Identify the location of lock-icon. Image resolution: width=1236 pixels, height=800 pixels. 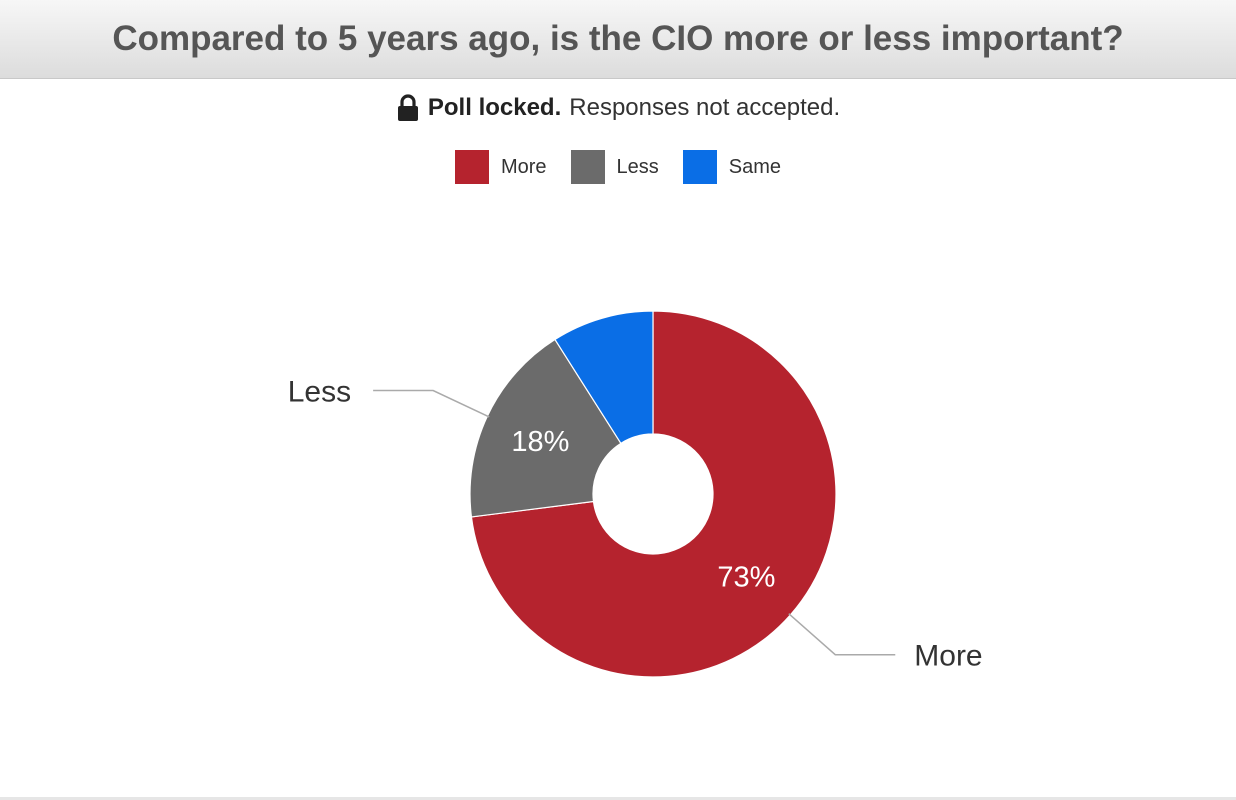
(407, 107).